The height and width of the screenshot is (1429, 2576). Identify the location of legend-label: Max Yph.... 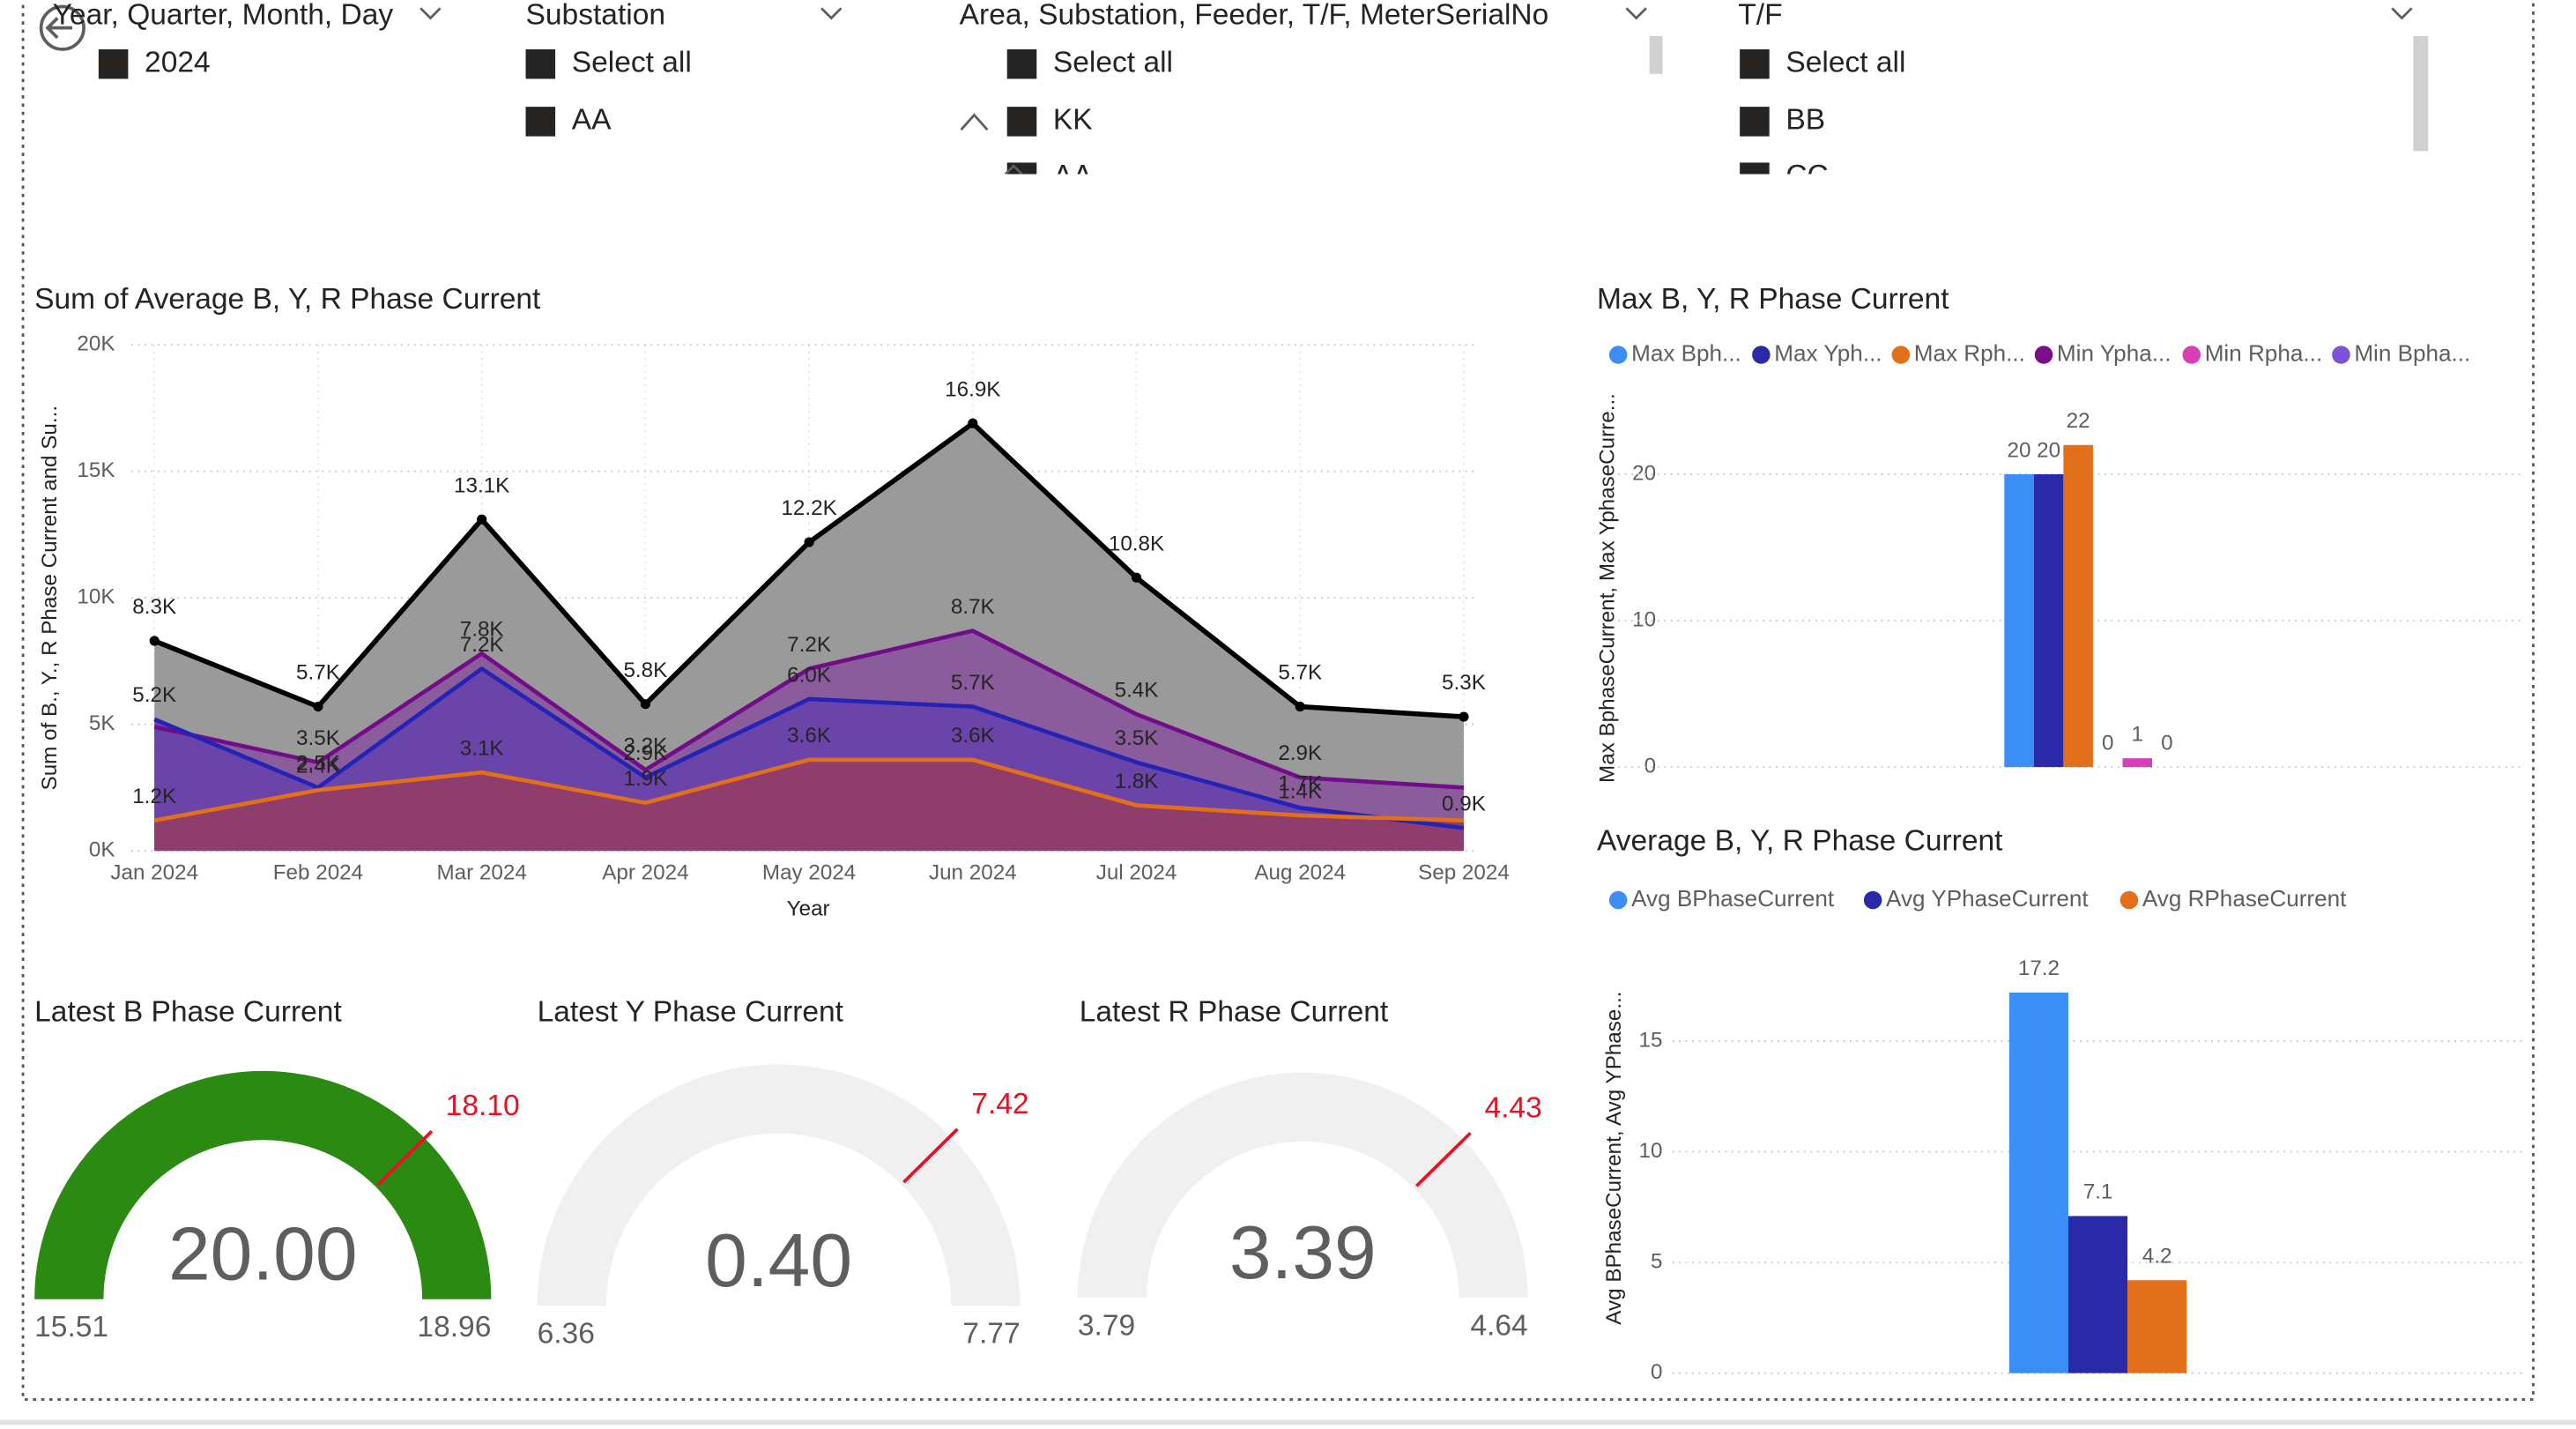
(1828, 352).